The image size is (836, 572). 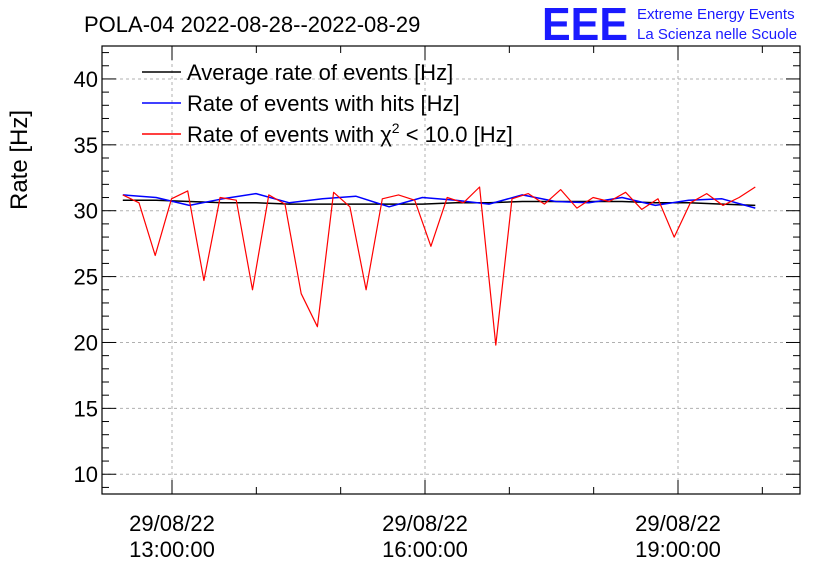 I want to click on y-tick-label: 20, so click(x=86, y=342).